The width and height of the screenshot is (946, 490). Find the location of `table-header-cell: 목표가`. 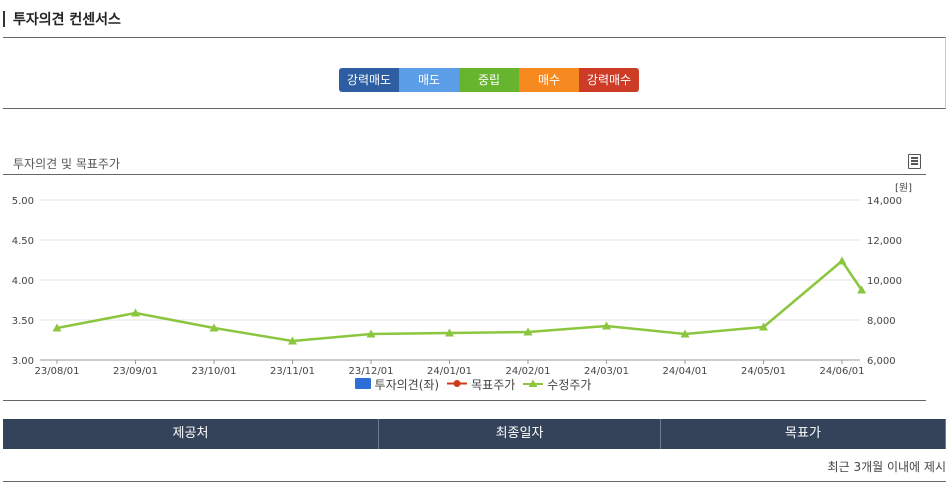

table-header-cell: 목표가 is located at coordinates (803, 434).